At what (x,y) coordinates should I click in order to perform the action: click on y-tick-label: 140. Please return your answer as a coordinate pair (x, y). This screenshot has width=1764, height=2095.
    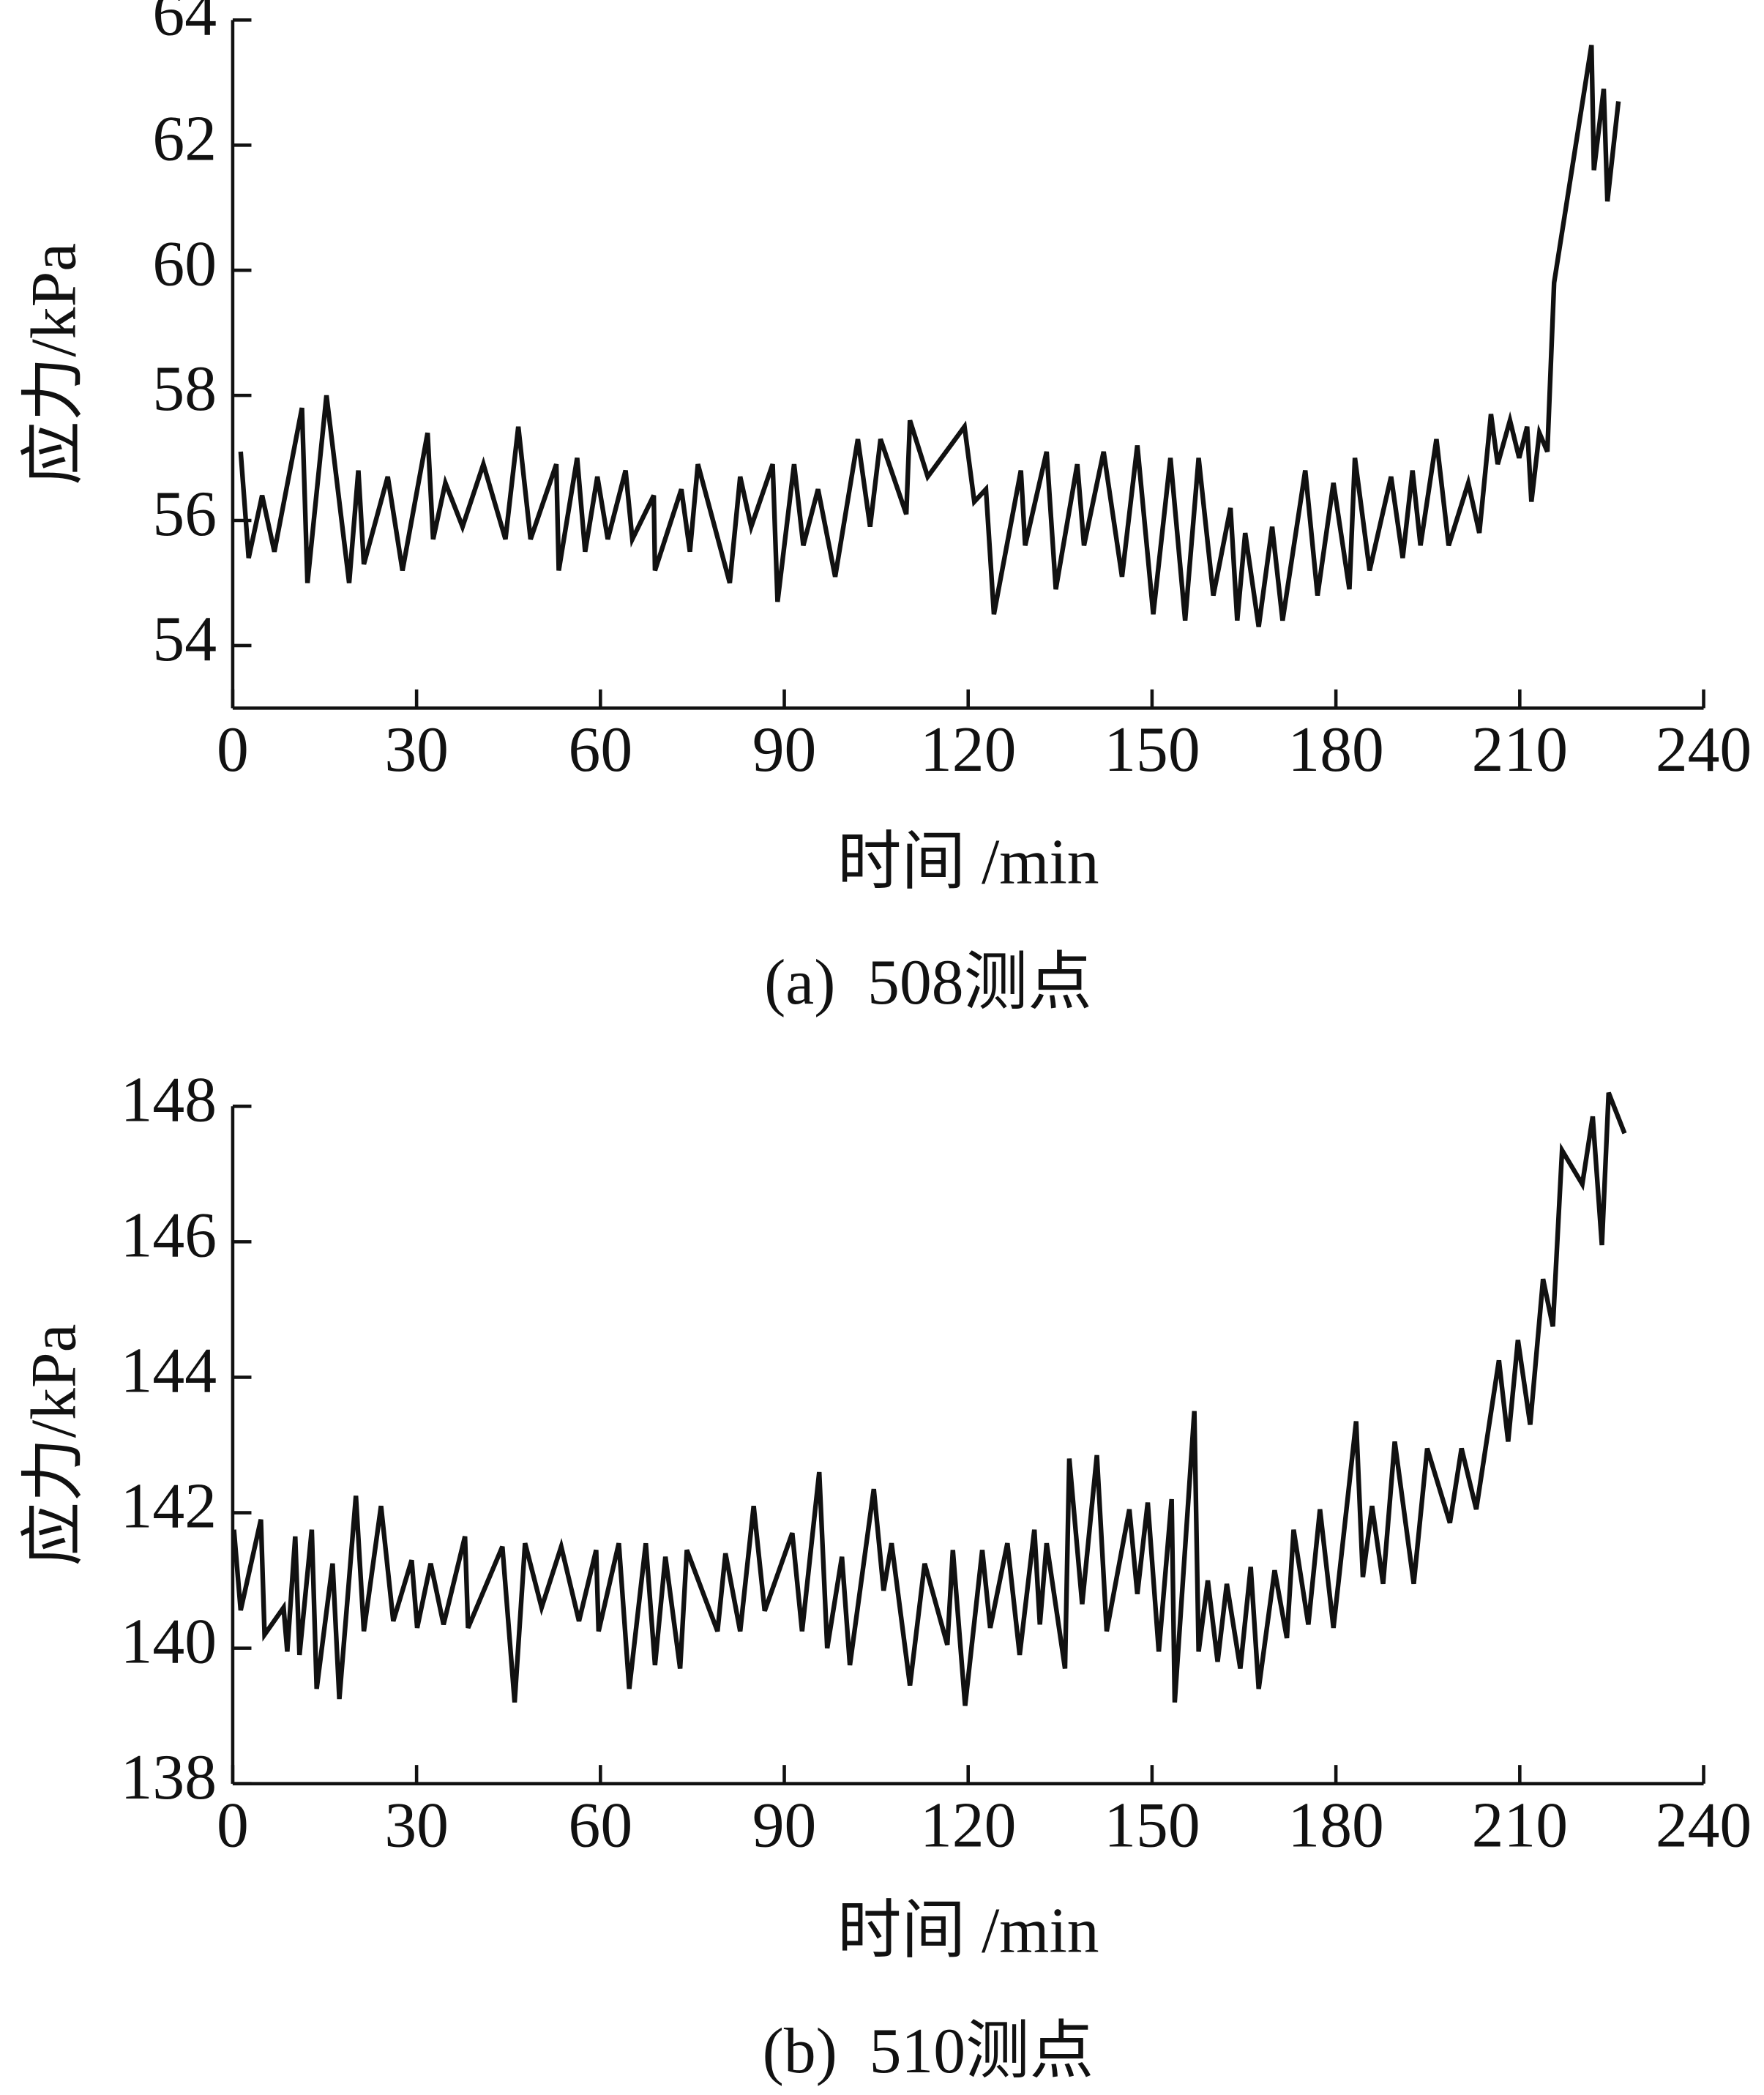
    Looking at the image, I should click on (169, 1641).